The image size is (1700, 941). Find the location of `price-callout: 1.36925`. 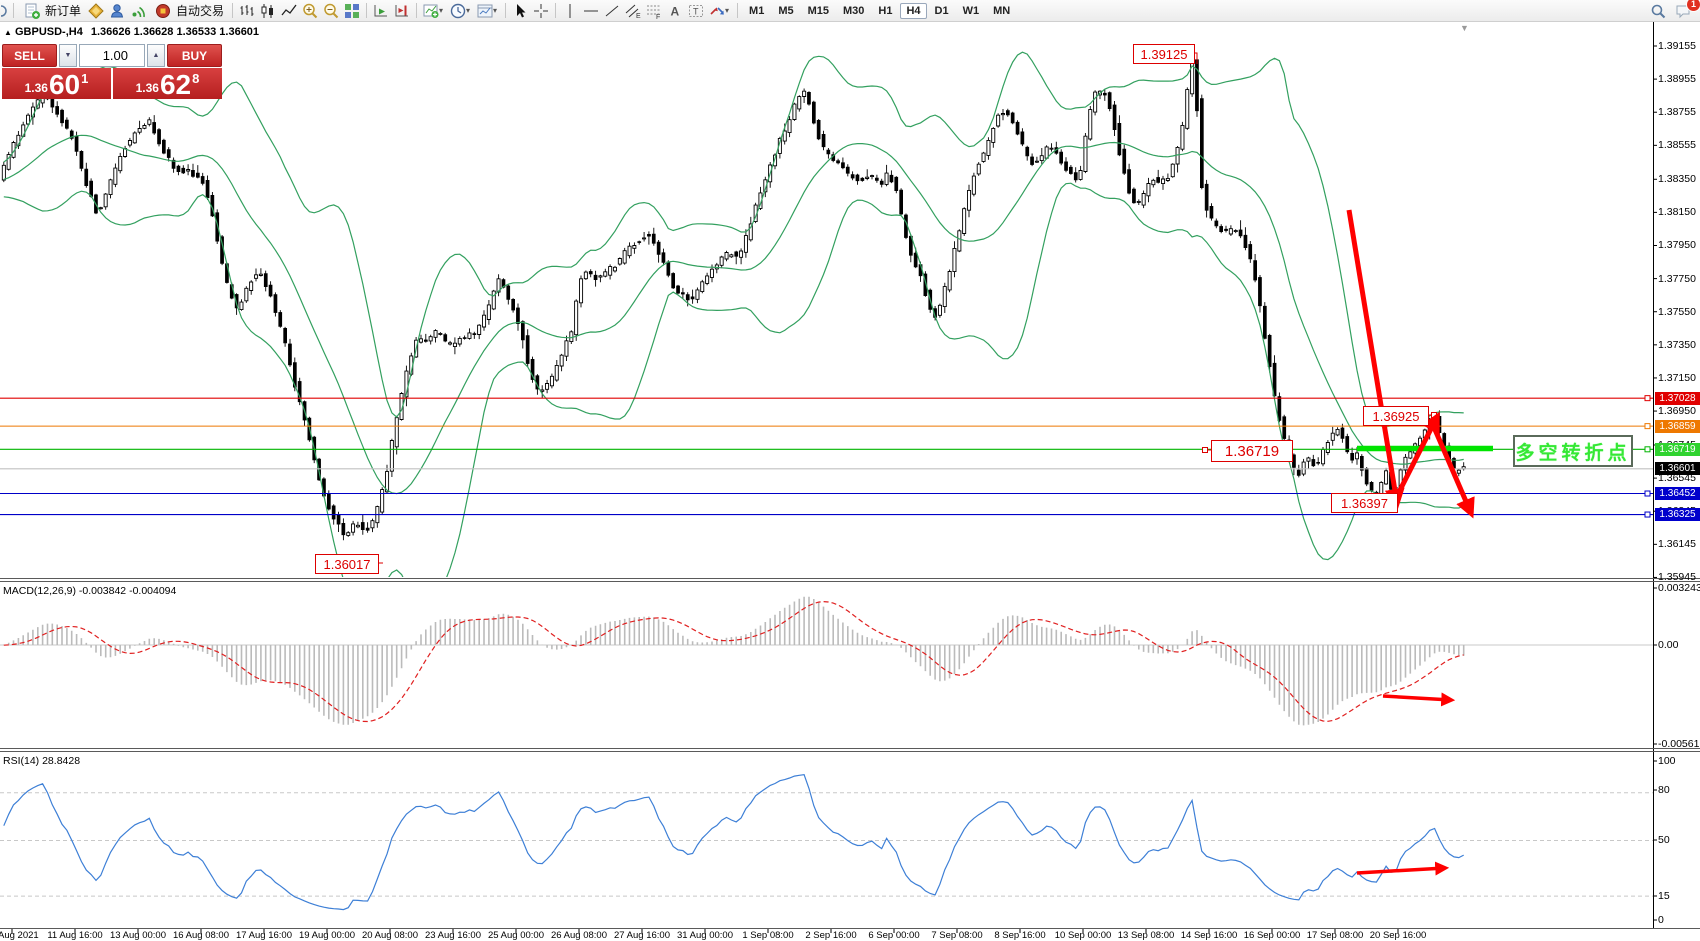

price-callout: 1.36925 is located at coordinates (1396, 416).